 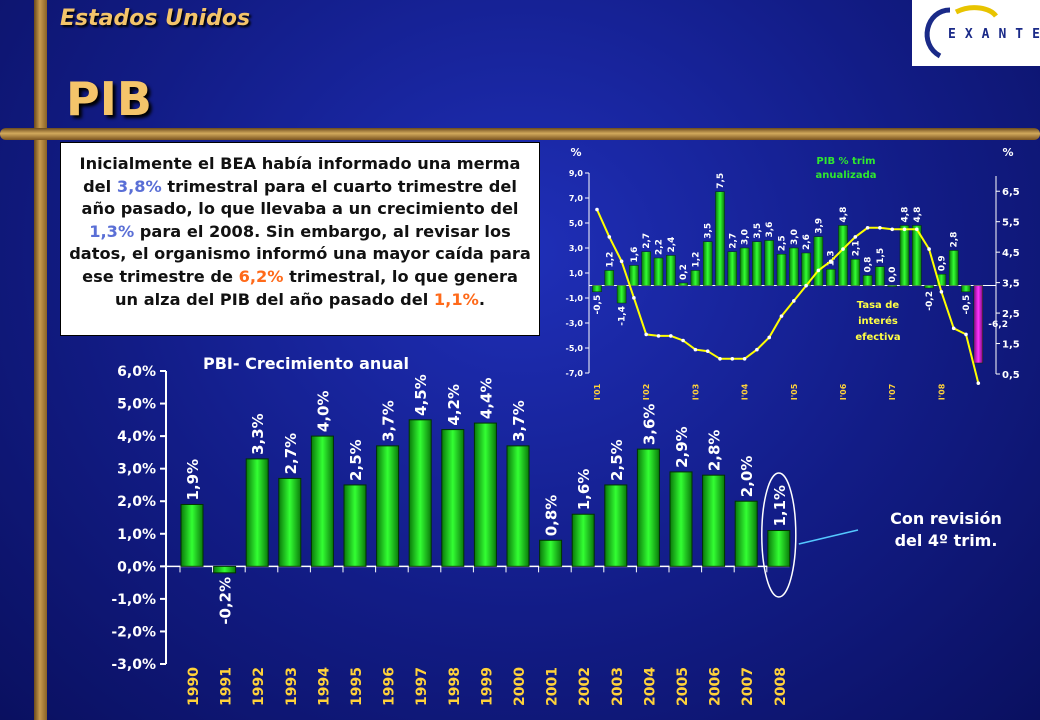 I want to click on page-title: PIB, so click(x=109, y=99).